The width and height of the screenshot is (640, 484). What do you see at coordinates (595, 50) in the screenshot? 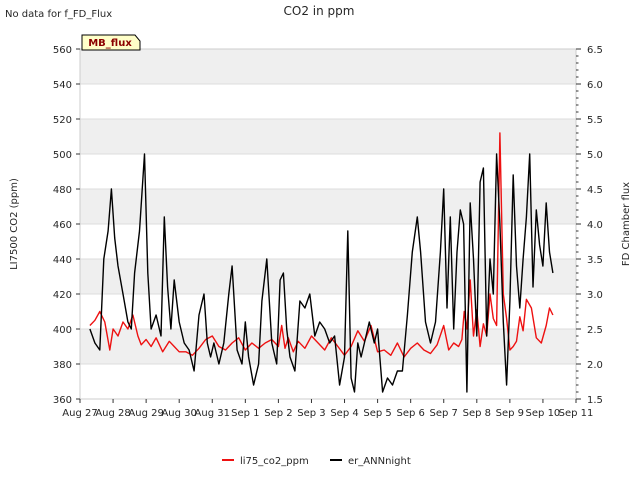
I see `y-tick-label-right: 6.5` at bounding box center [595, 50].